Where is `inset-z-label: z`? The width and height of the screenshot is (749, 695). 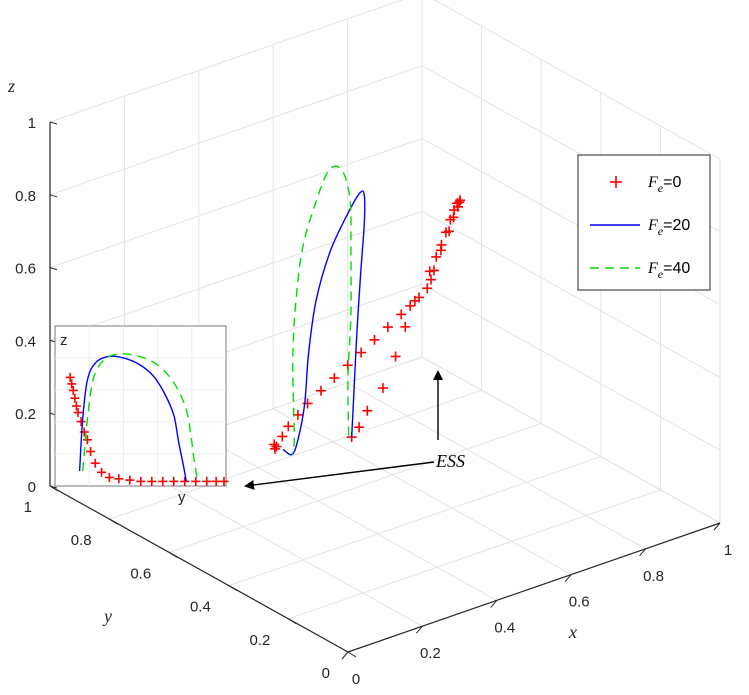 inset-z-label: z is located at coordinates (64, 340).